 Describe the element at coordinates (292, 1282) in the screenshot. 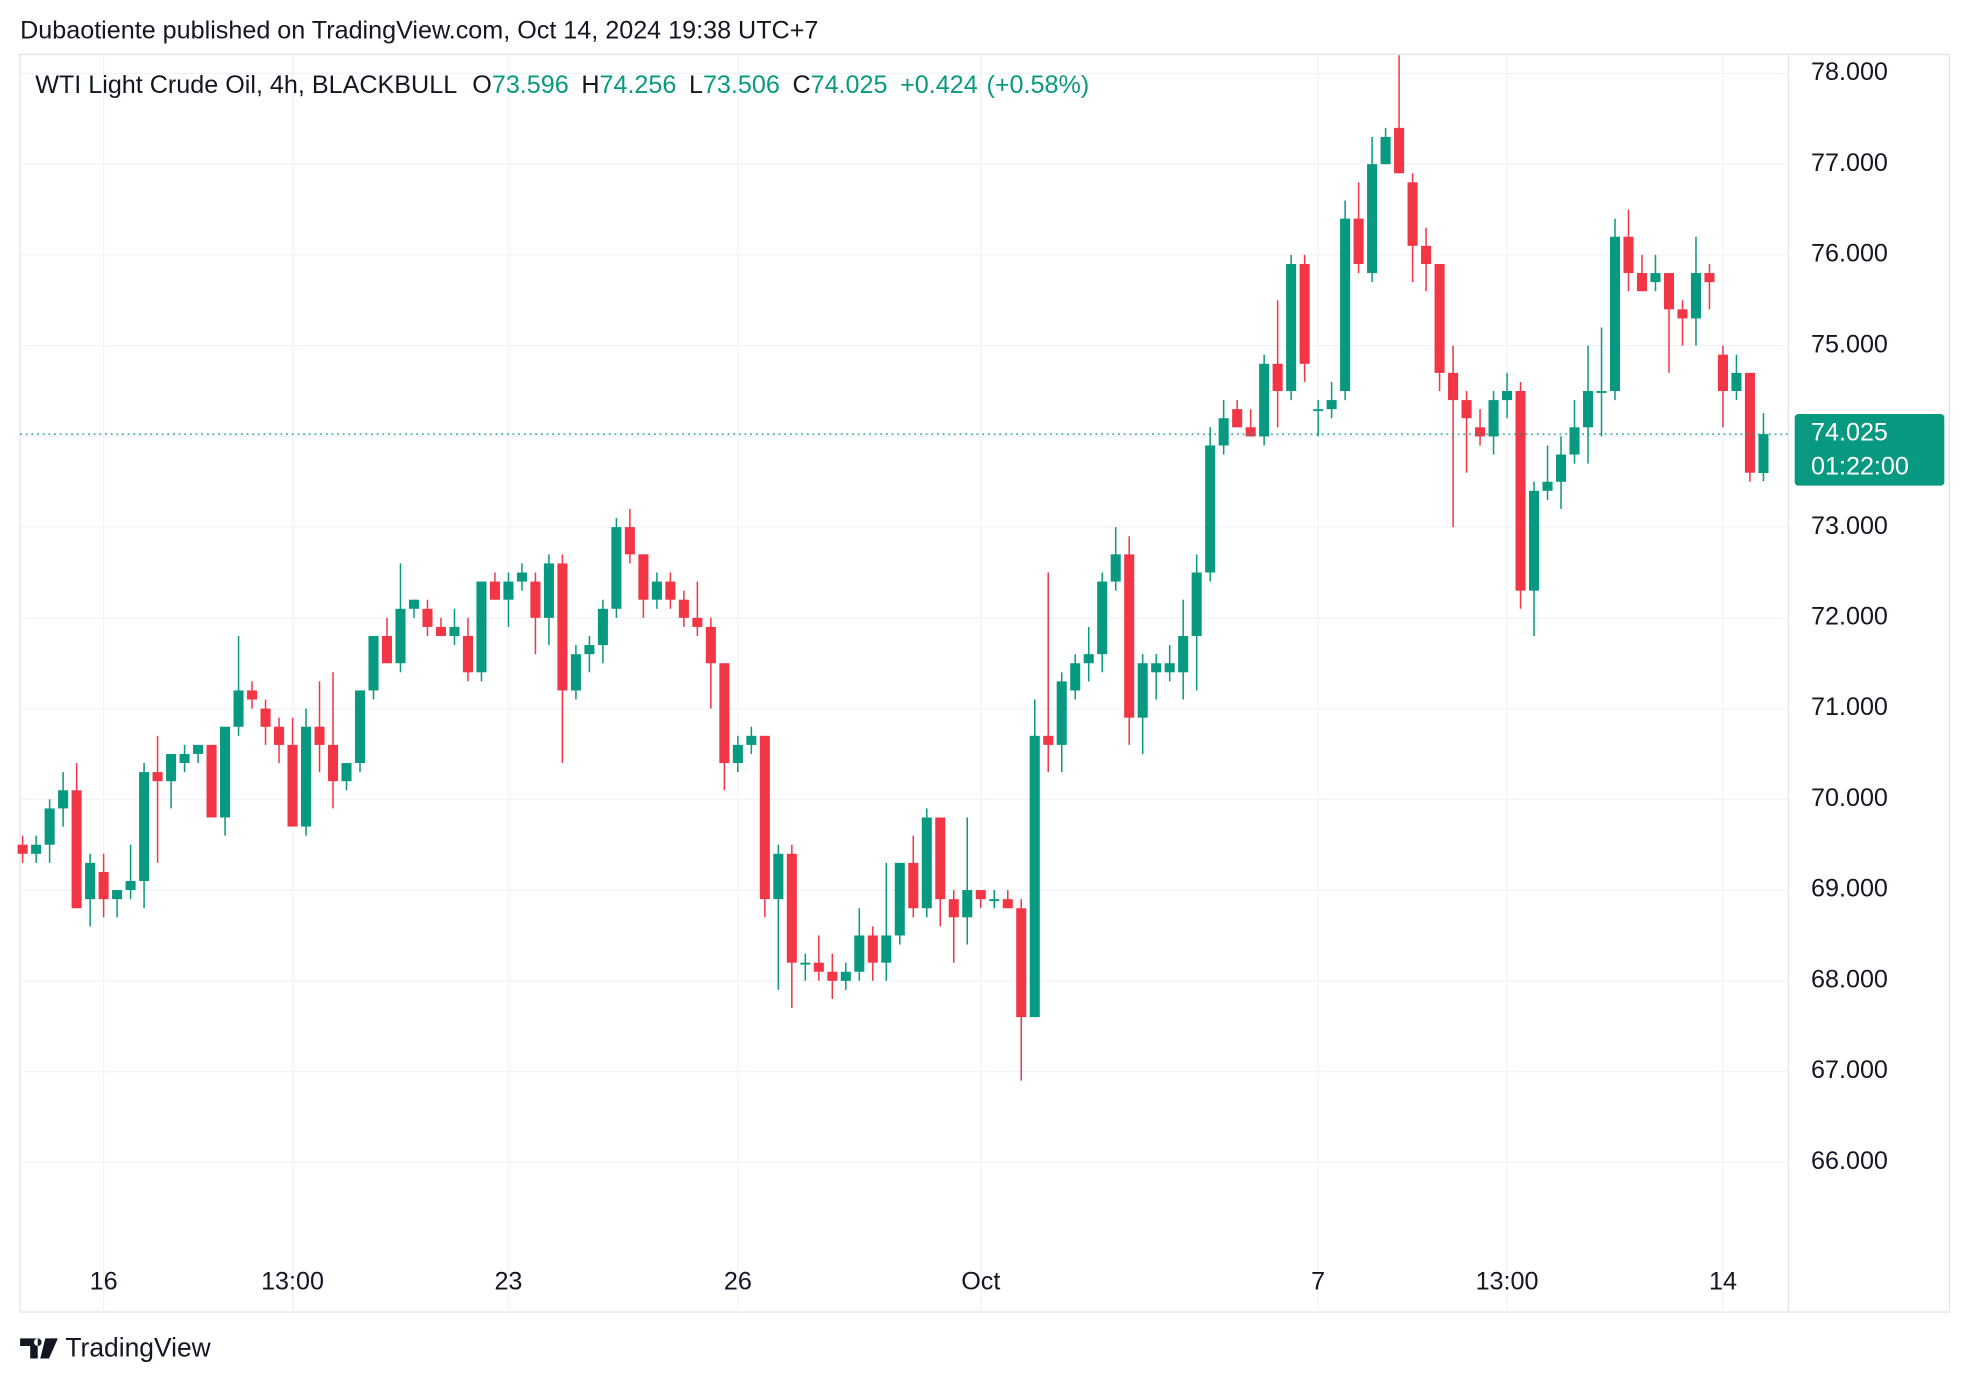

I see `x-tick-label: 13:00` at that location.